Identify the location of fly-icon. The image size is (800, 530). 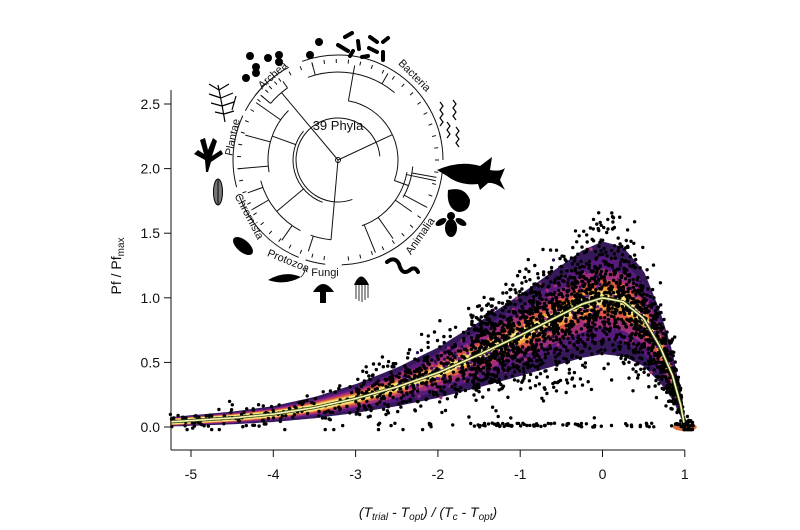
(451, 224).